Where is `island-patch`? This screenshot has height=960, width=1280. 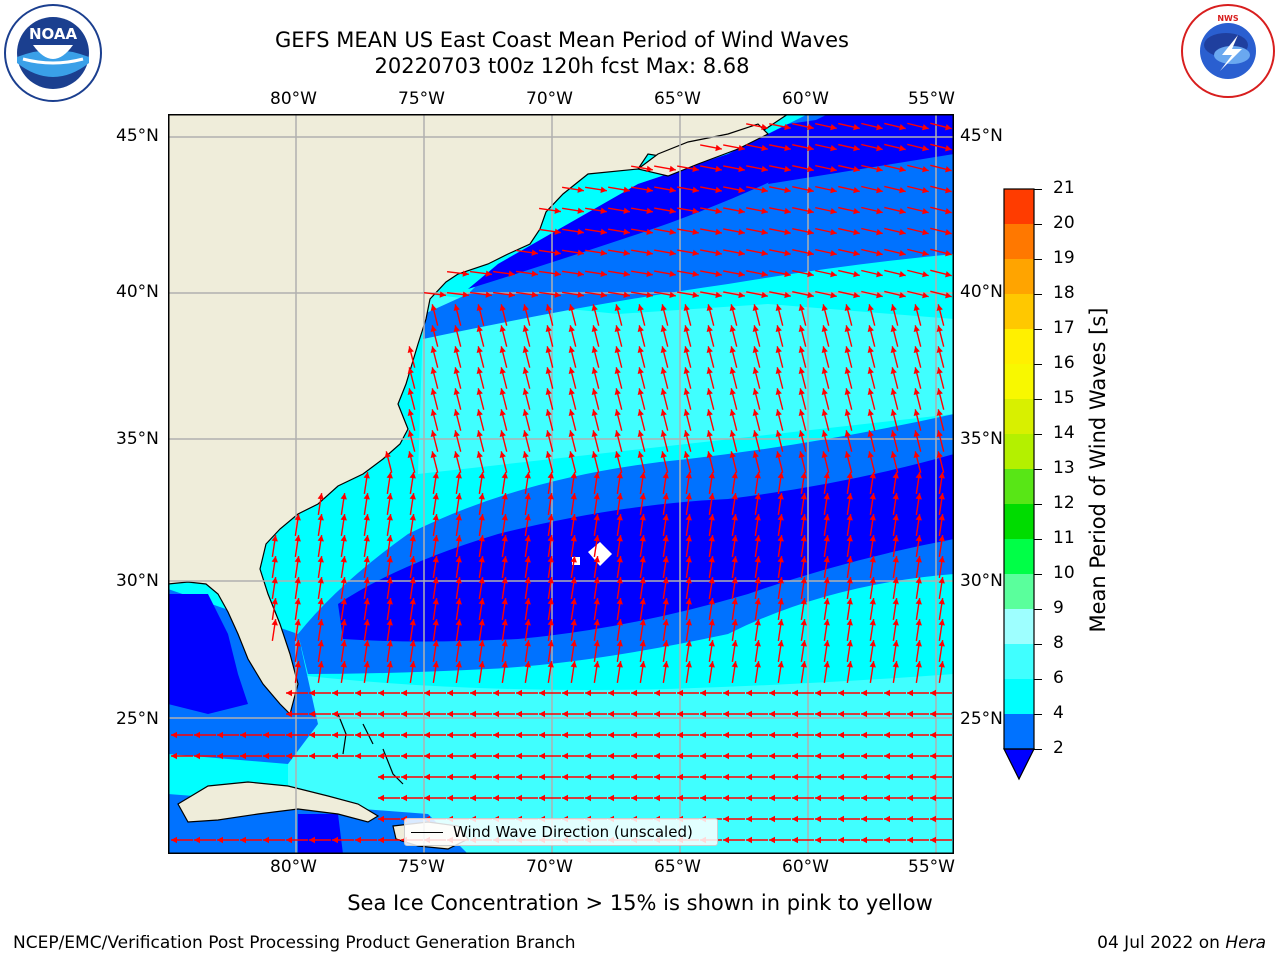
island-patch is located at coordinates (600, 554).